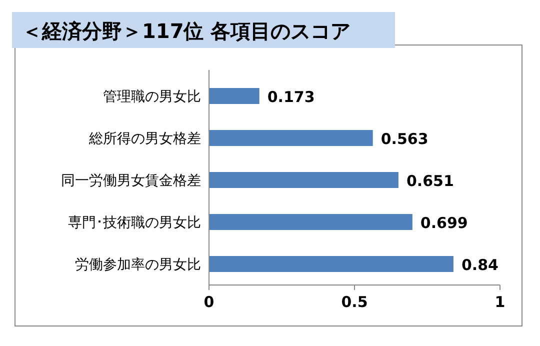 Image resolution: width=540 pixels, height=346 pixels. Describe the element at coordinates (354, 302) in the screenshot. I see `x-tick-label: 0.5` at that location.